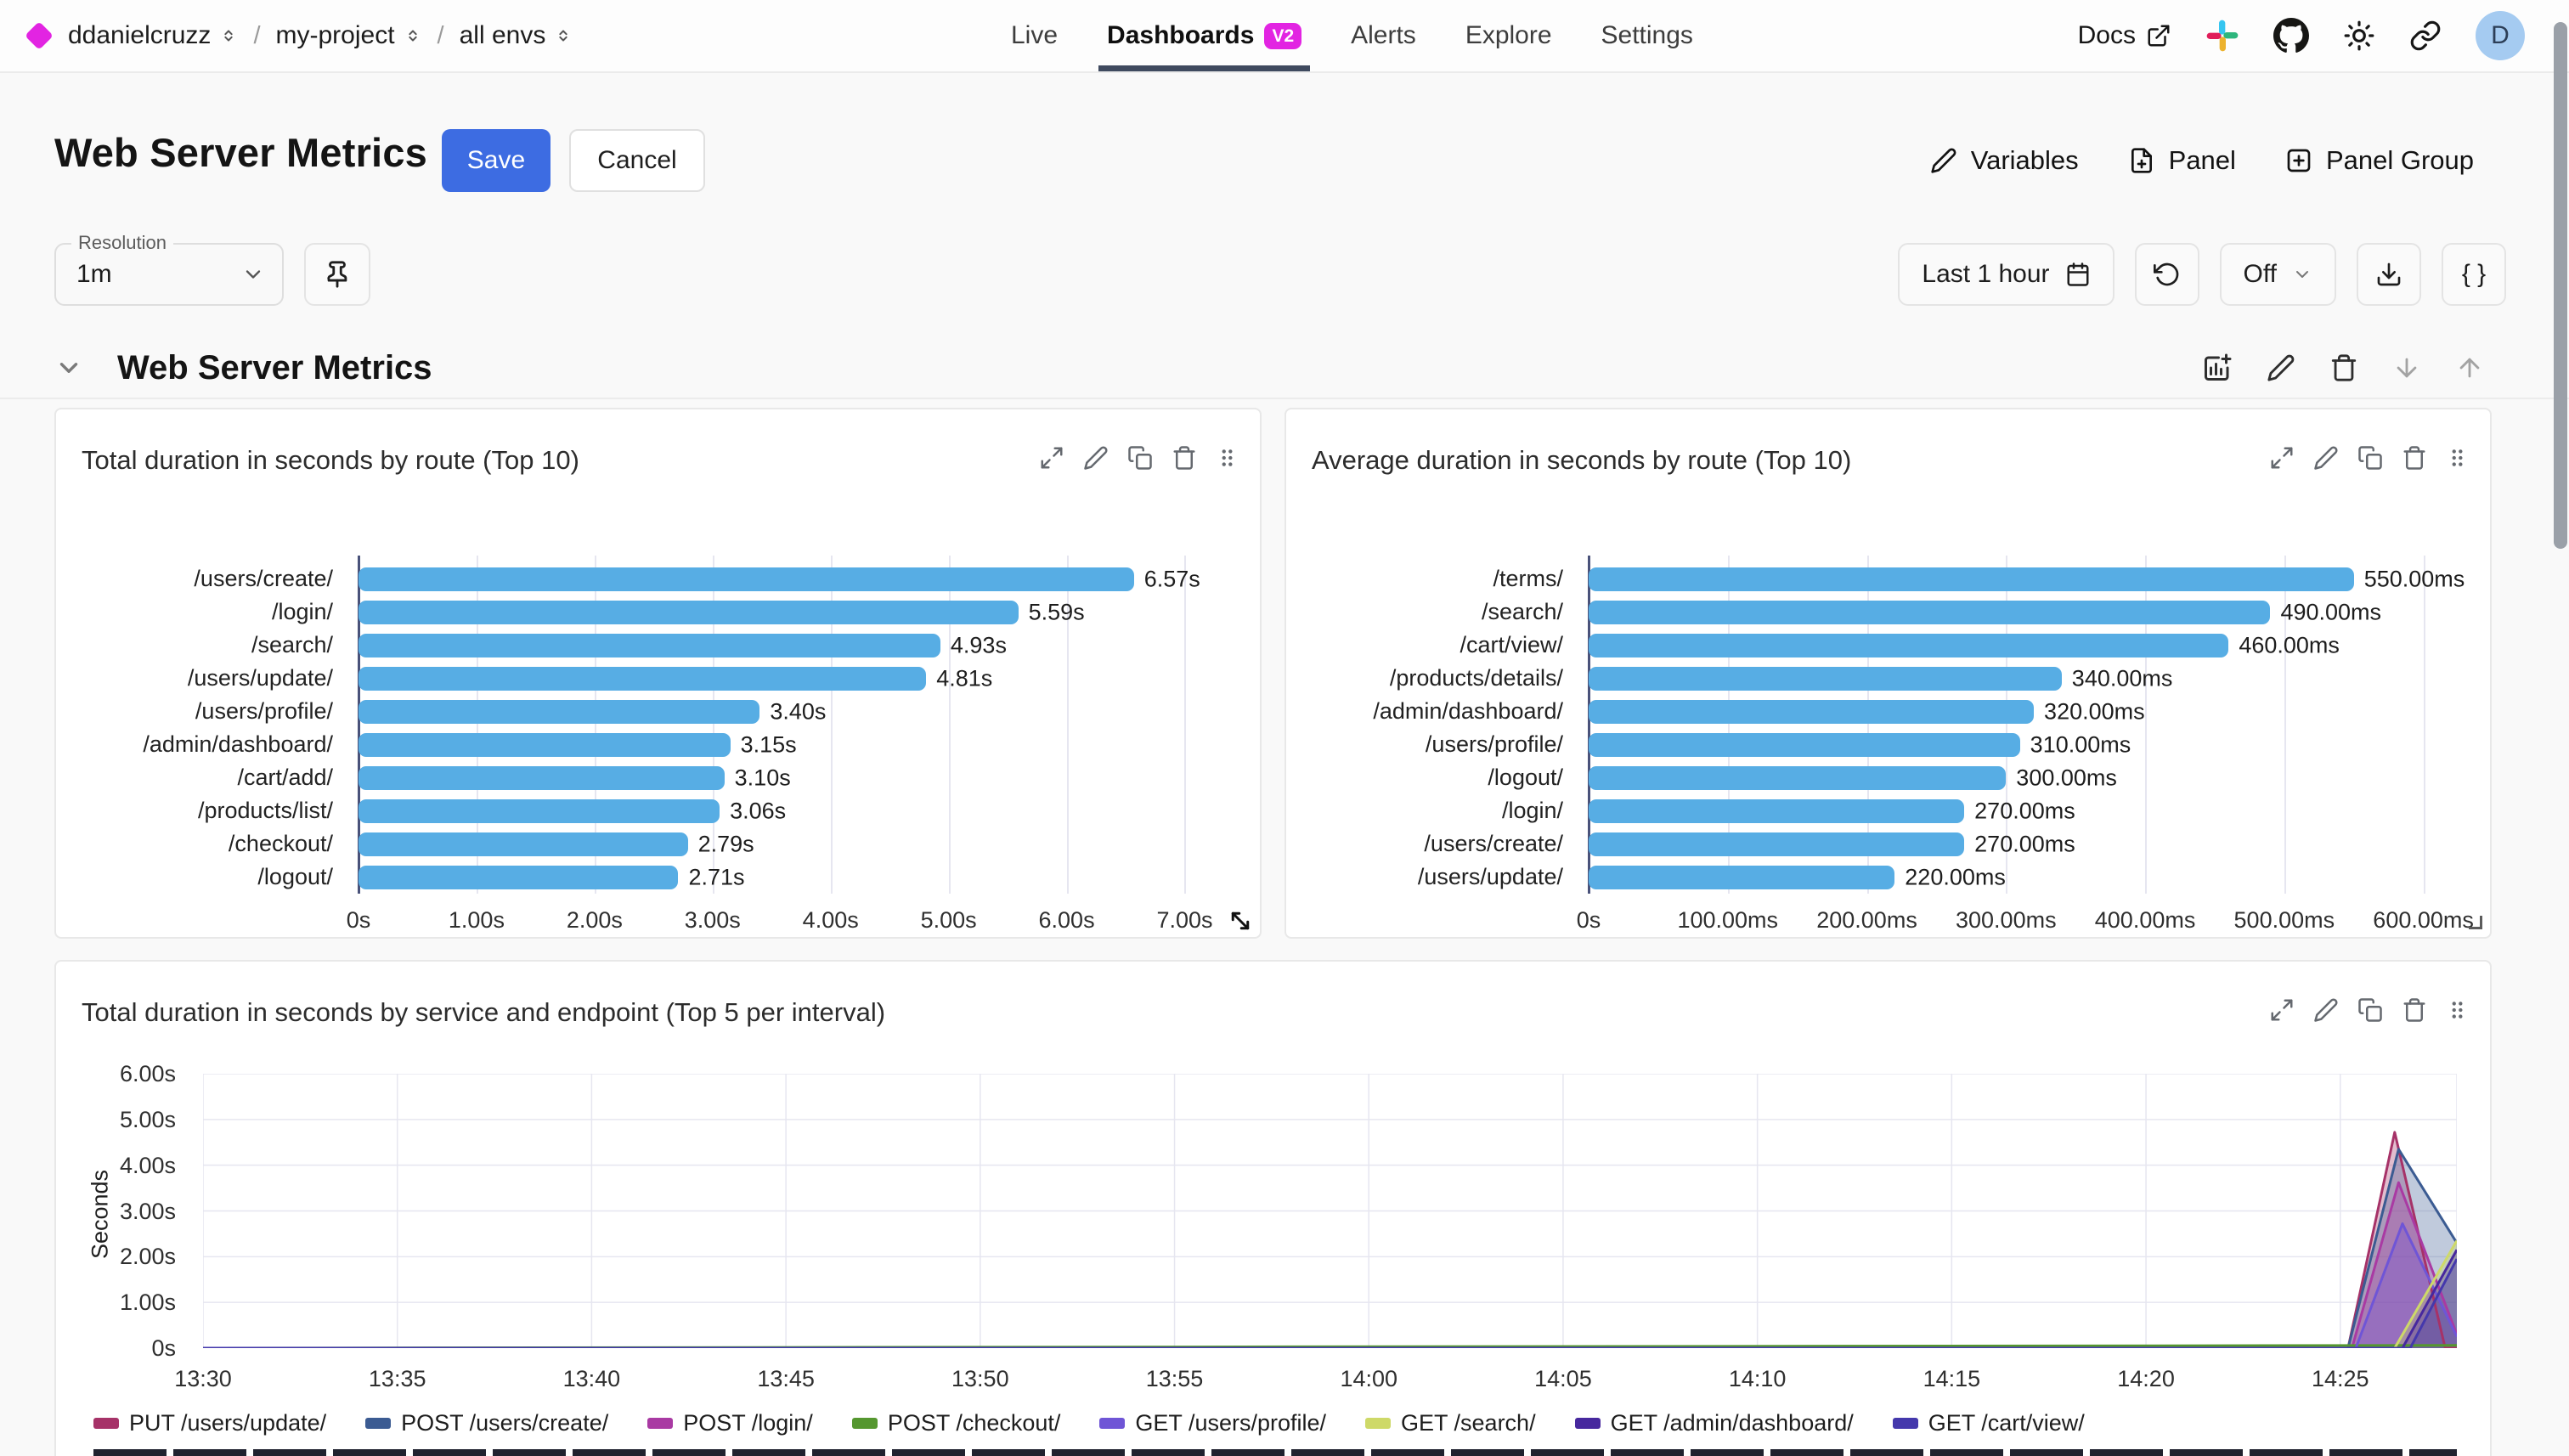 This screenshot has height=1456, width=2569. Describe the element at coordinates (2182, 161) in the screenshot. I see `add-panel-button: Panel` at that location.